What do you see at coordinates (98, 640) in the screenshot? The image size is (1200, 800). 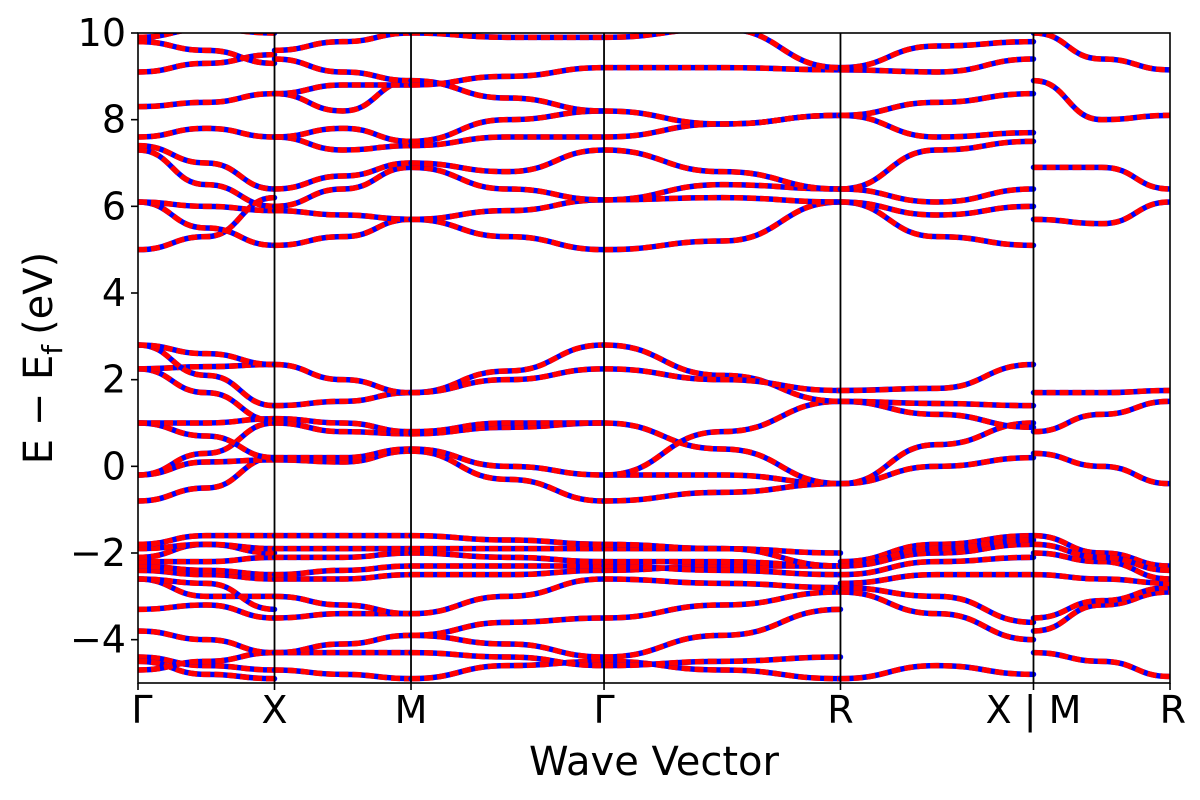 I see `y-tick-label-0: −4` at bounding box center [98, 640].